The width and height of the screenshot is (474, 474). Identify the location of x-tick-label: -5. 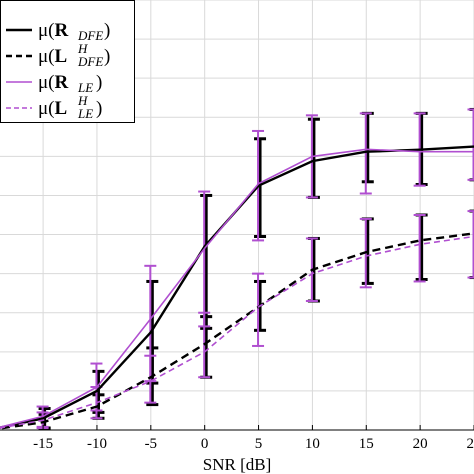
(151, 444).